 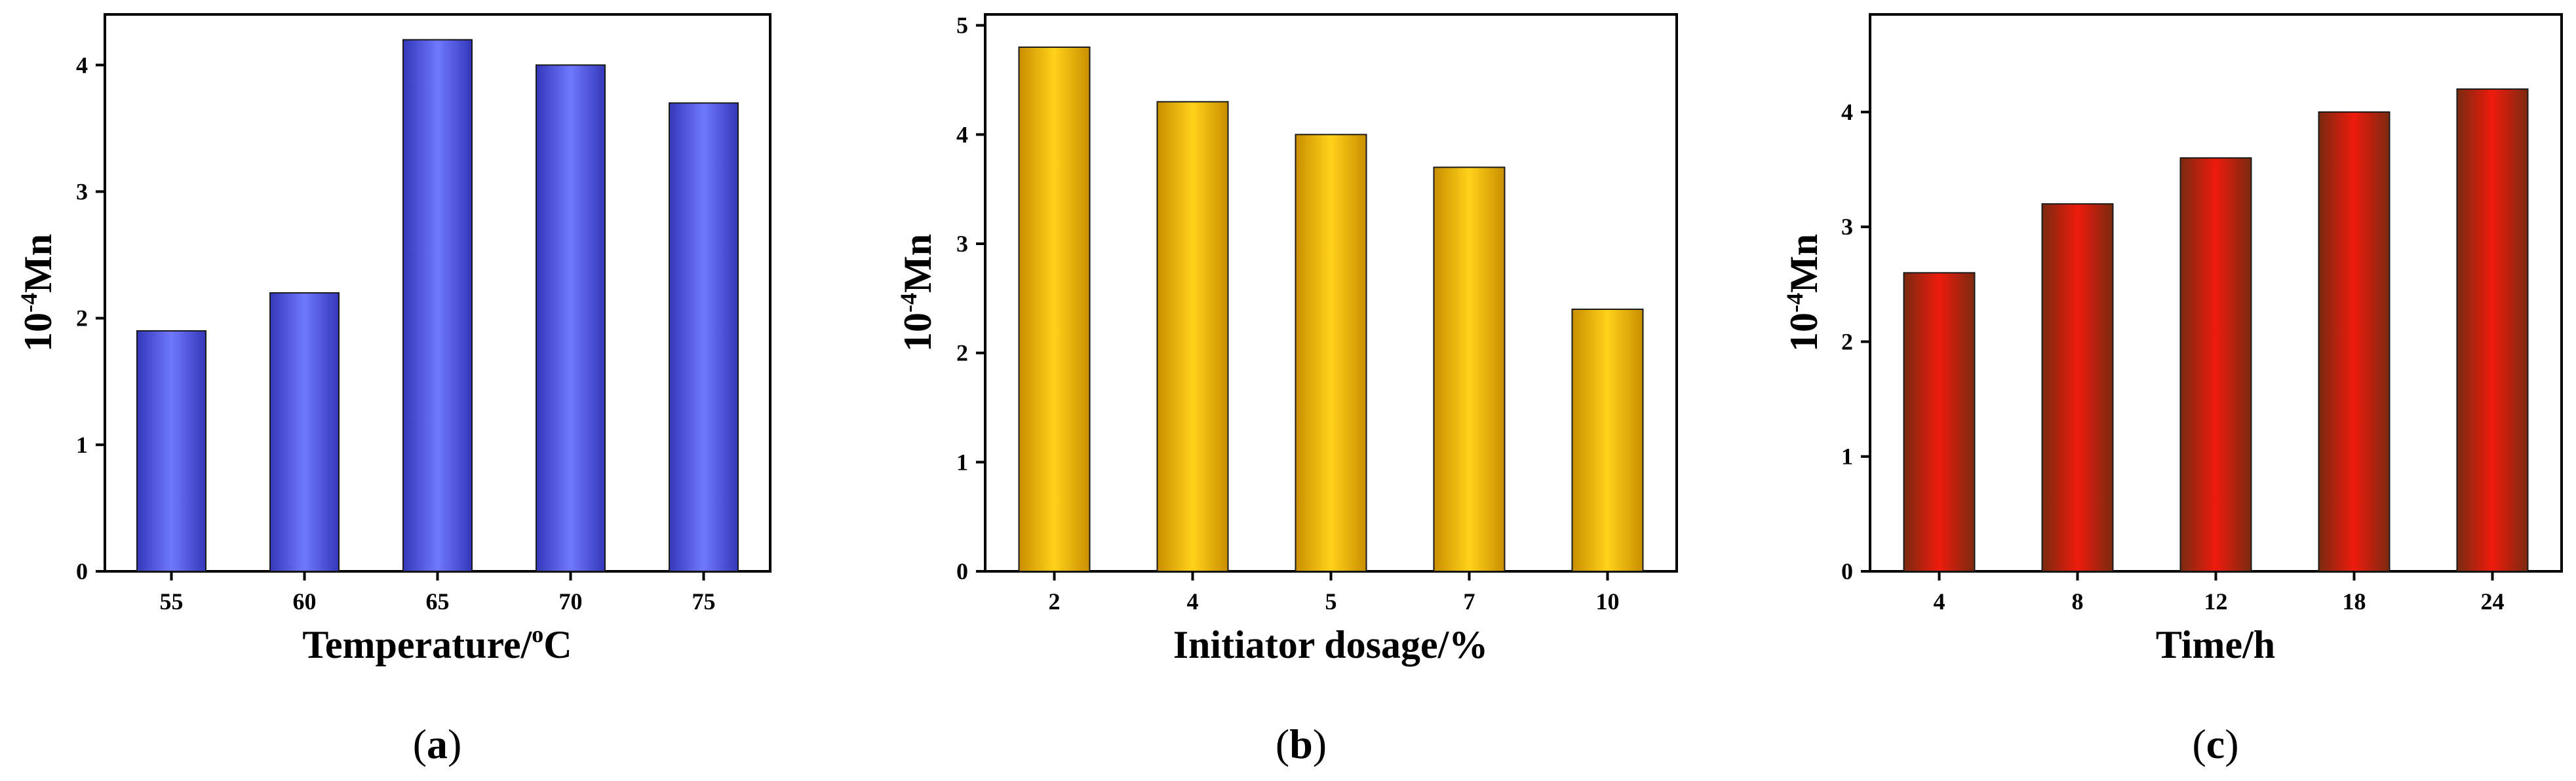 What do you see at coordinates (2354, 601) in the screenshot?
I see `x-tick-label: 18` at bounding box center [2354, 601].